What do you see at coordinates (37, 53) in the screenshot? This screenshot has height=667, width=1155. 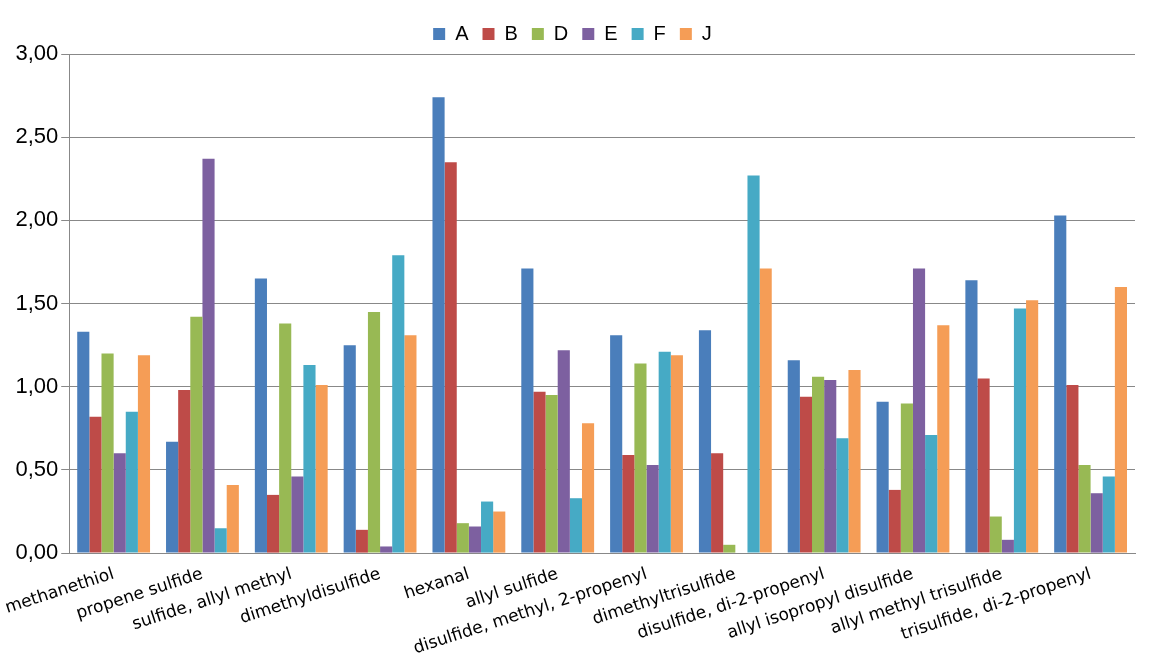 I see `y-tick-label: 3,00` at bounding box center [37, 53].